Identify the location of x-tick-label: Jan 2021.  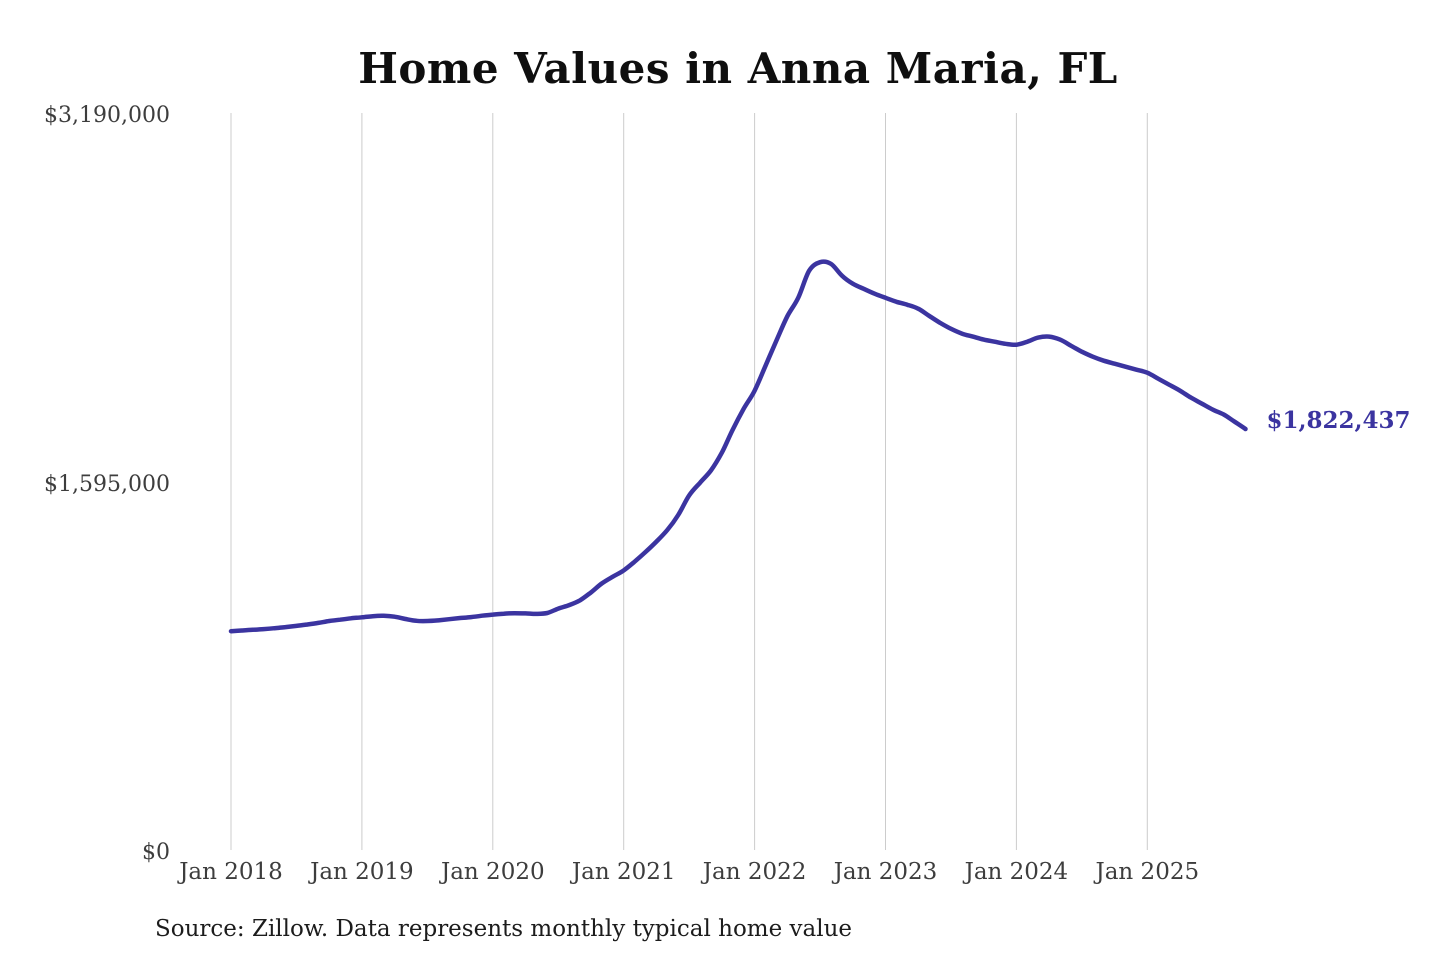
(623, 872).